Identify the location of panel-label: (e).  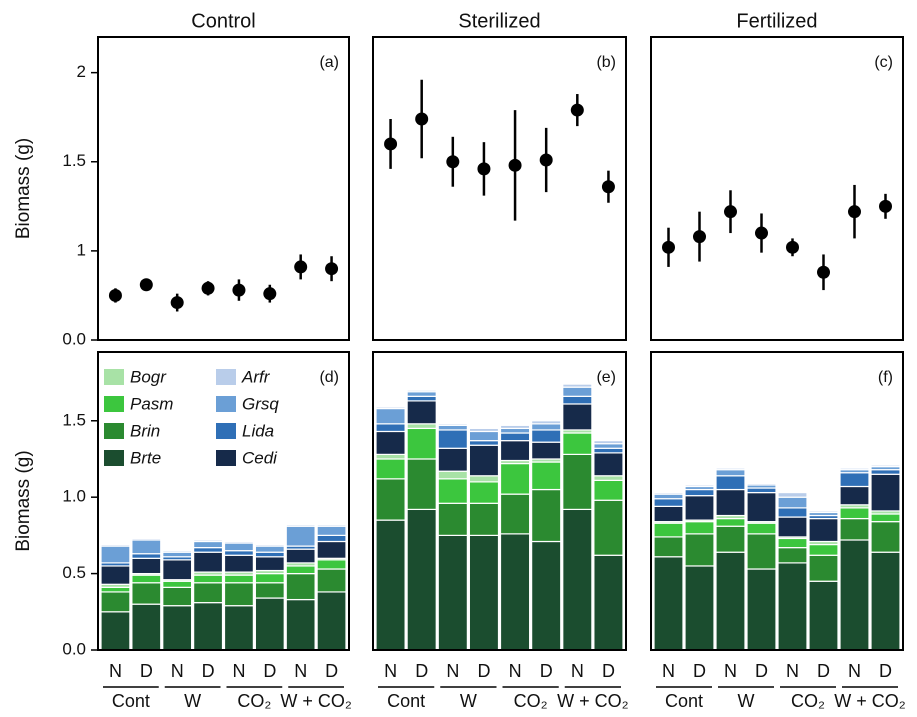
(606, 377).